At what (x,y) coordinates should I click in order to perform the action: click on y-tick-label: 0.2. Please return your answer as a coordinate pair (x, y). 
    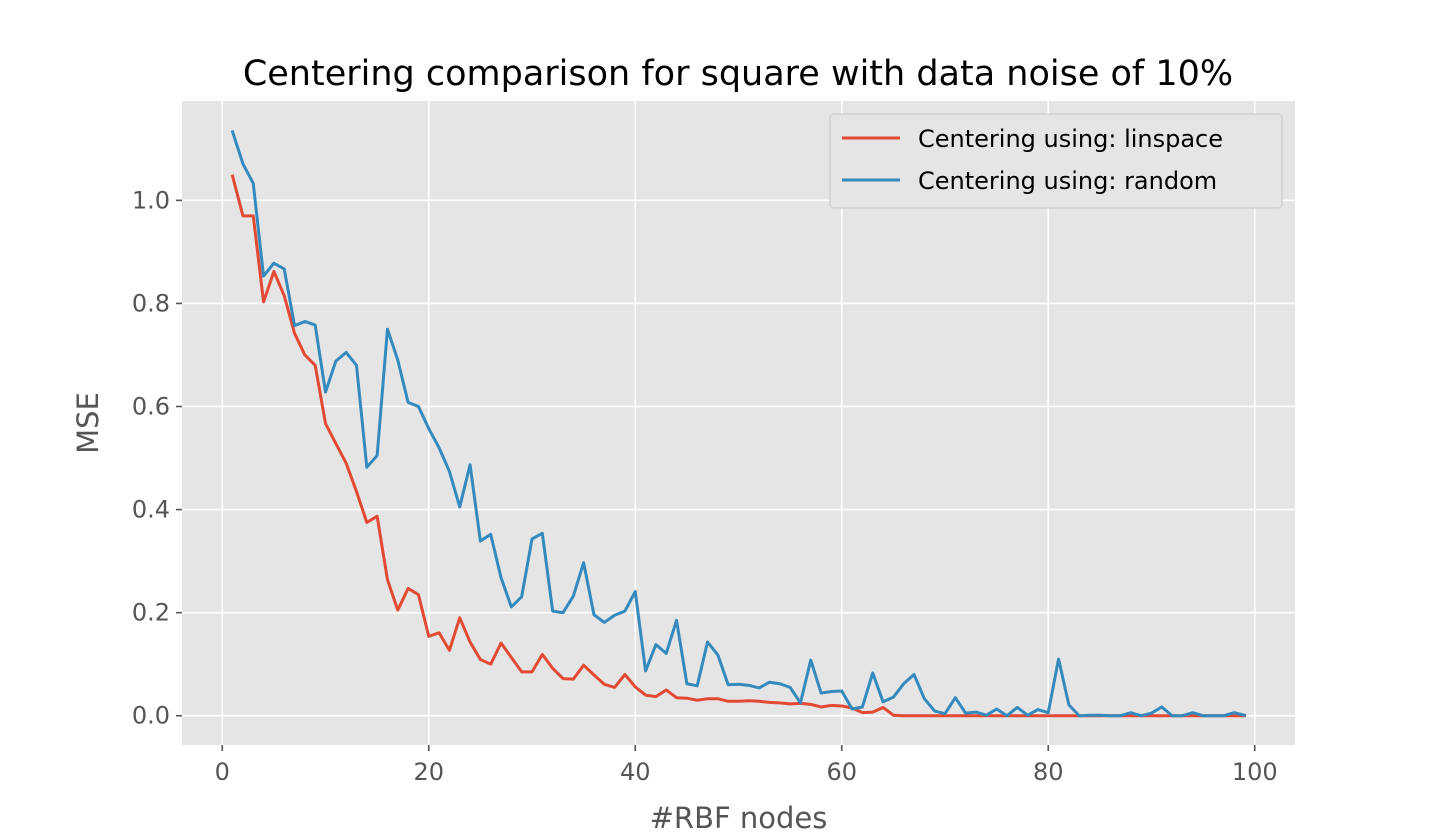
    Looking at the image, I should click on (151, 613).